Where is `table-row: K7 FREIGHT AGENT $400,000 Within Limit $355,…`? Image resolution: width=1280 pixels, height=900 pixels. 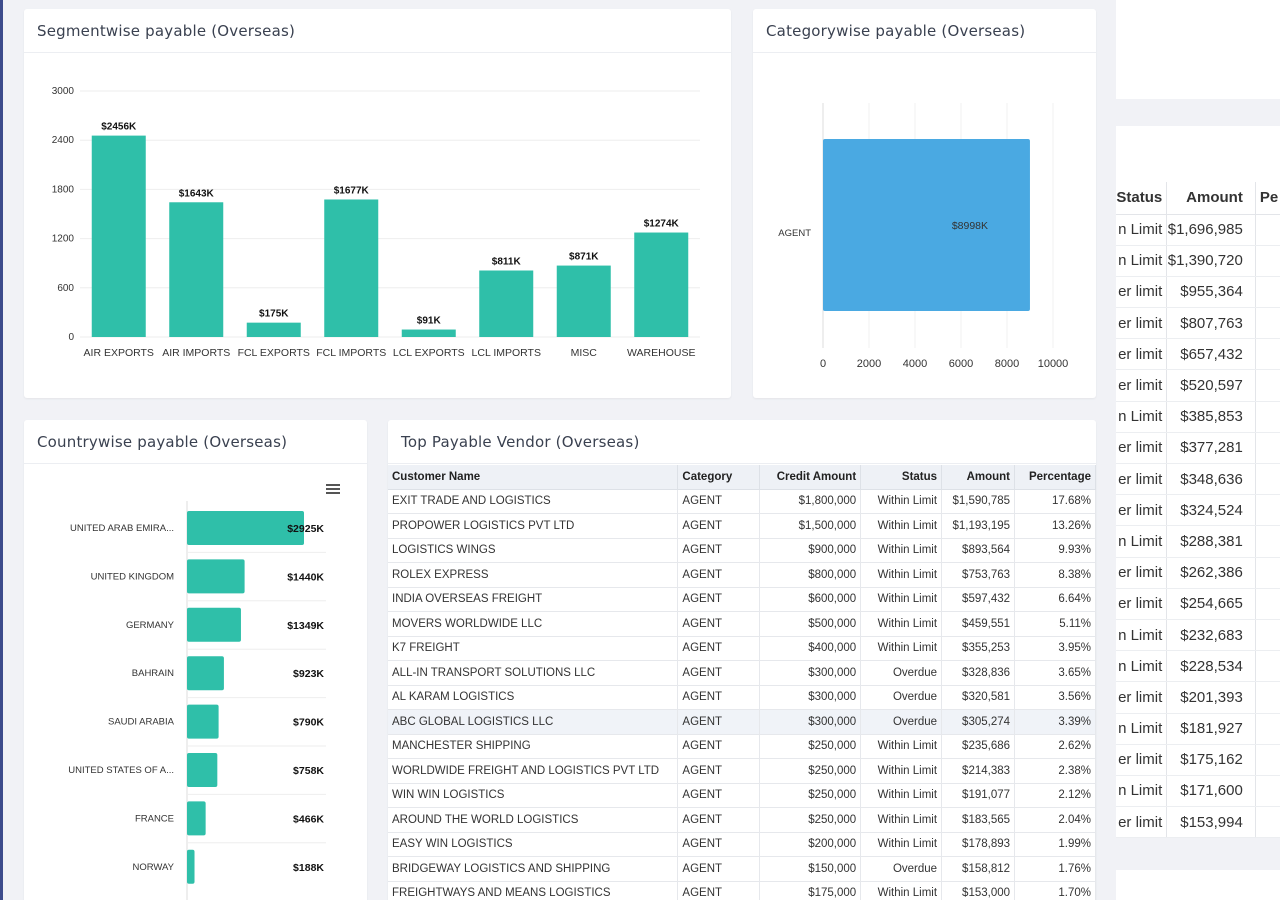
table-row: K7 FREIGHT AGENT $400,000 Within Limit $355,… is located at coordinates (742, 648).